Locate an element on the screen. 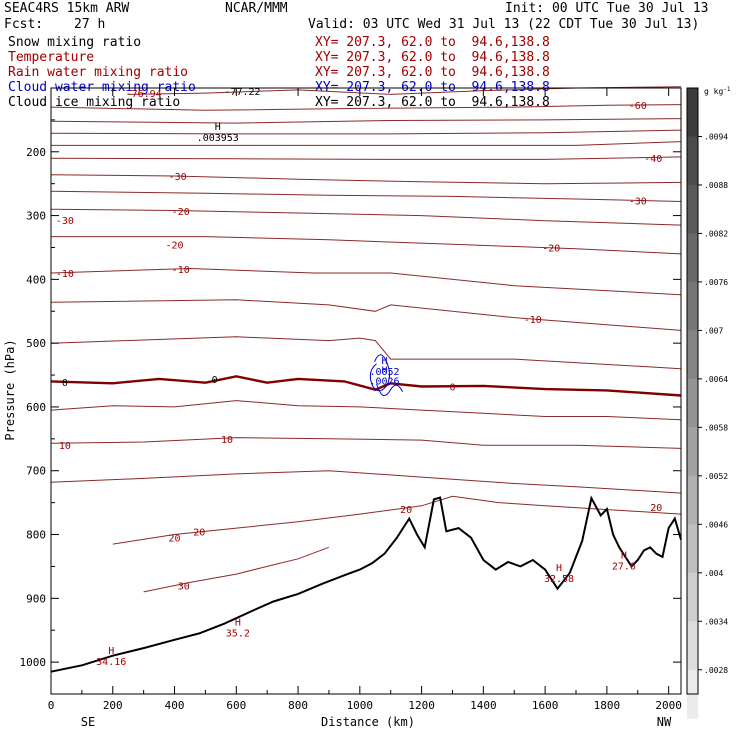  extremum-h-5: H is located at coordinates (559, 568).